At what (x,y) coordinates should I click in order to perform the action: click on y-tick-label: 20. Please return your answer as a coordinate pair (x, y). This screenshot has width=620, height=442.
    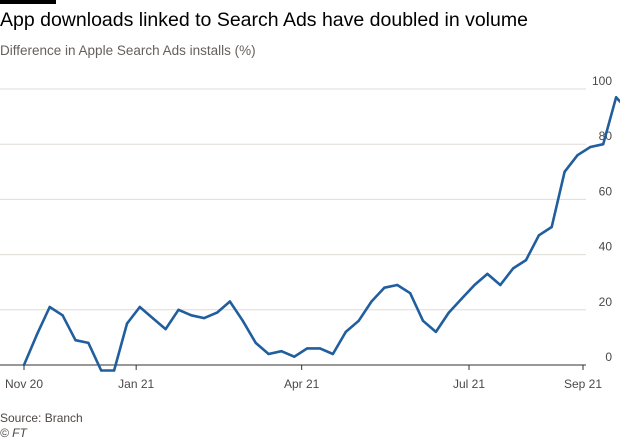
    Looking at the image, I should click on (606, 302).